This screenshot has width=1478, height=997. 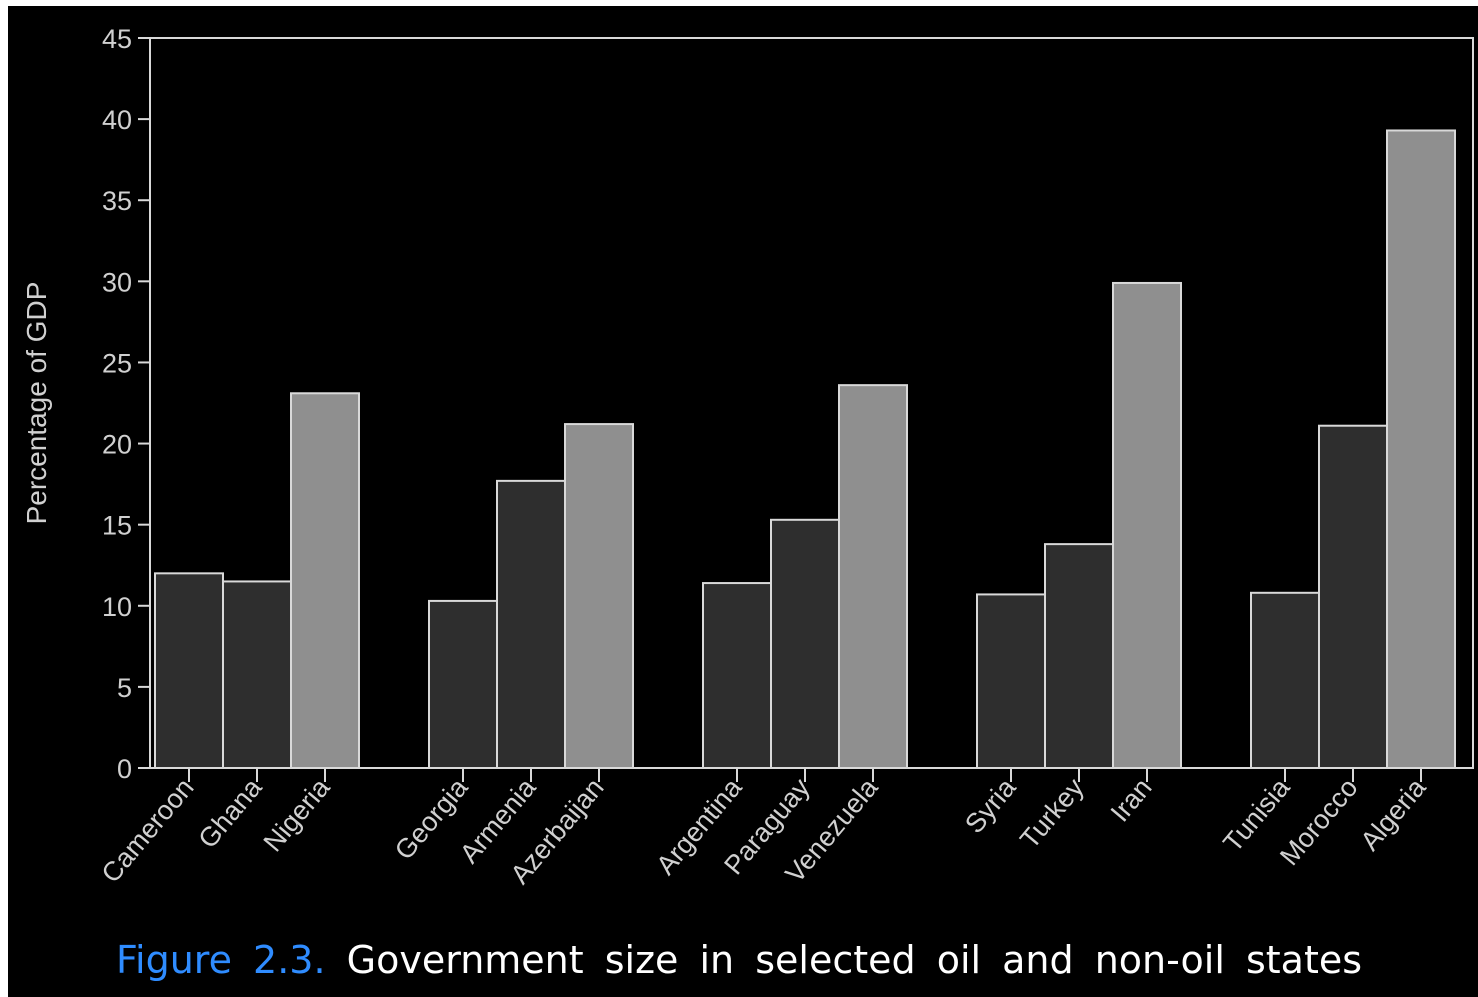 I want to click on y-tick-label: 35, so click(x=117, y=201).